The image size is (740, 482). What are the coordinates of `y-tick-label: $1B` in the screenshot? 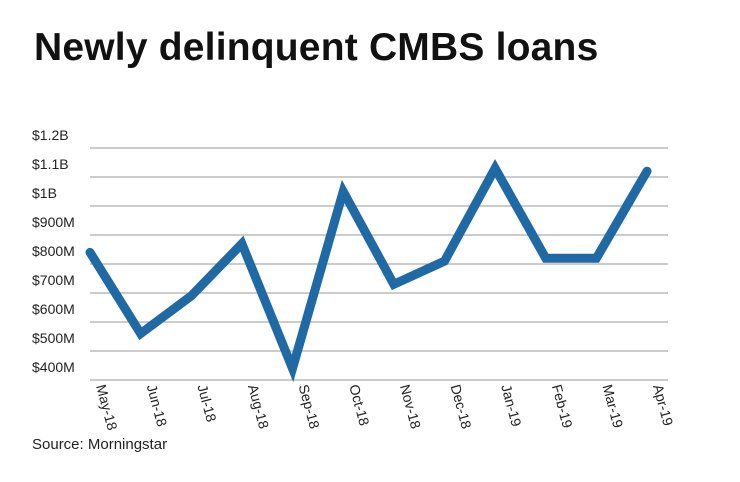 It's located at (44, 193).